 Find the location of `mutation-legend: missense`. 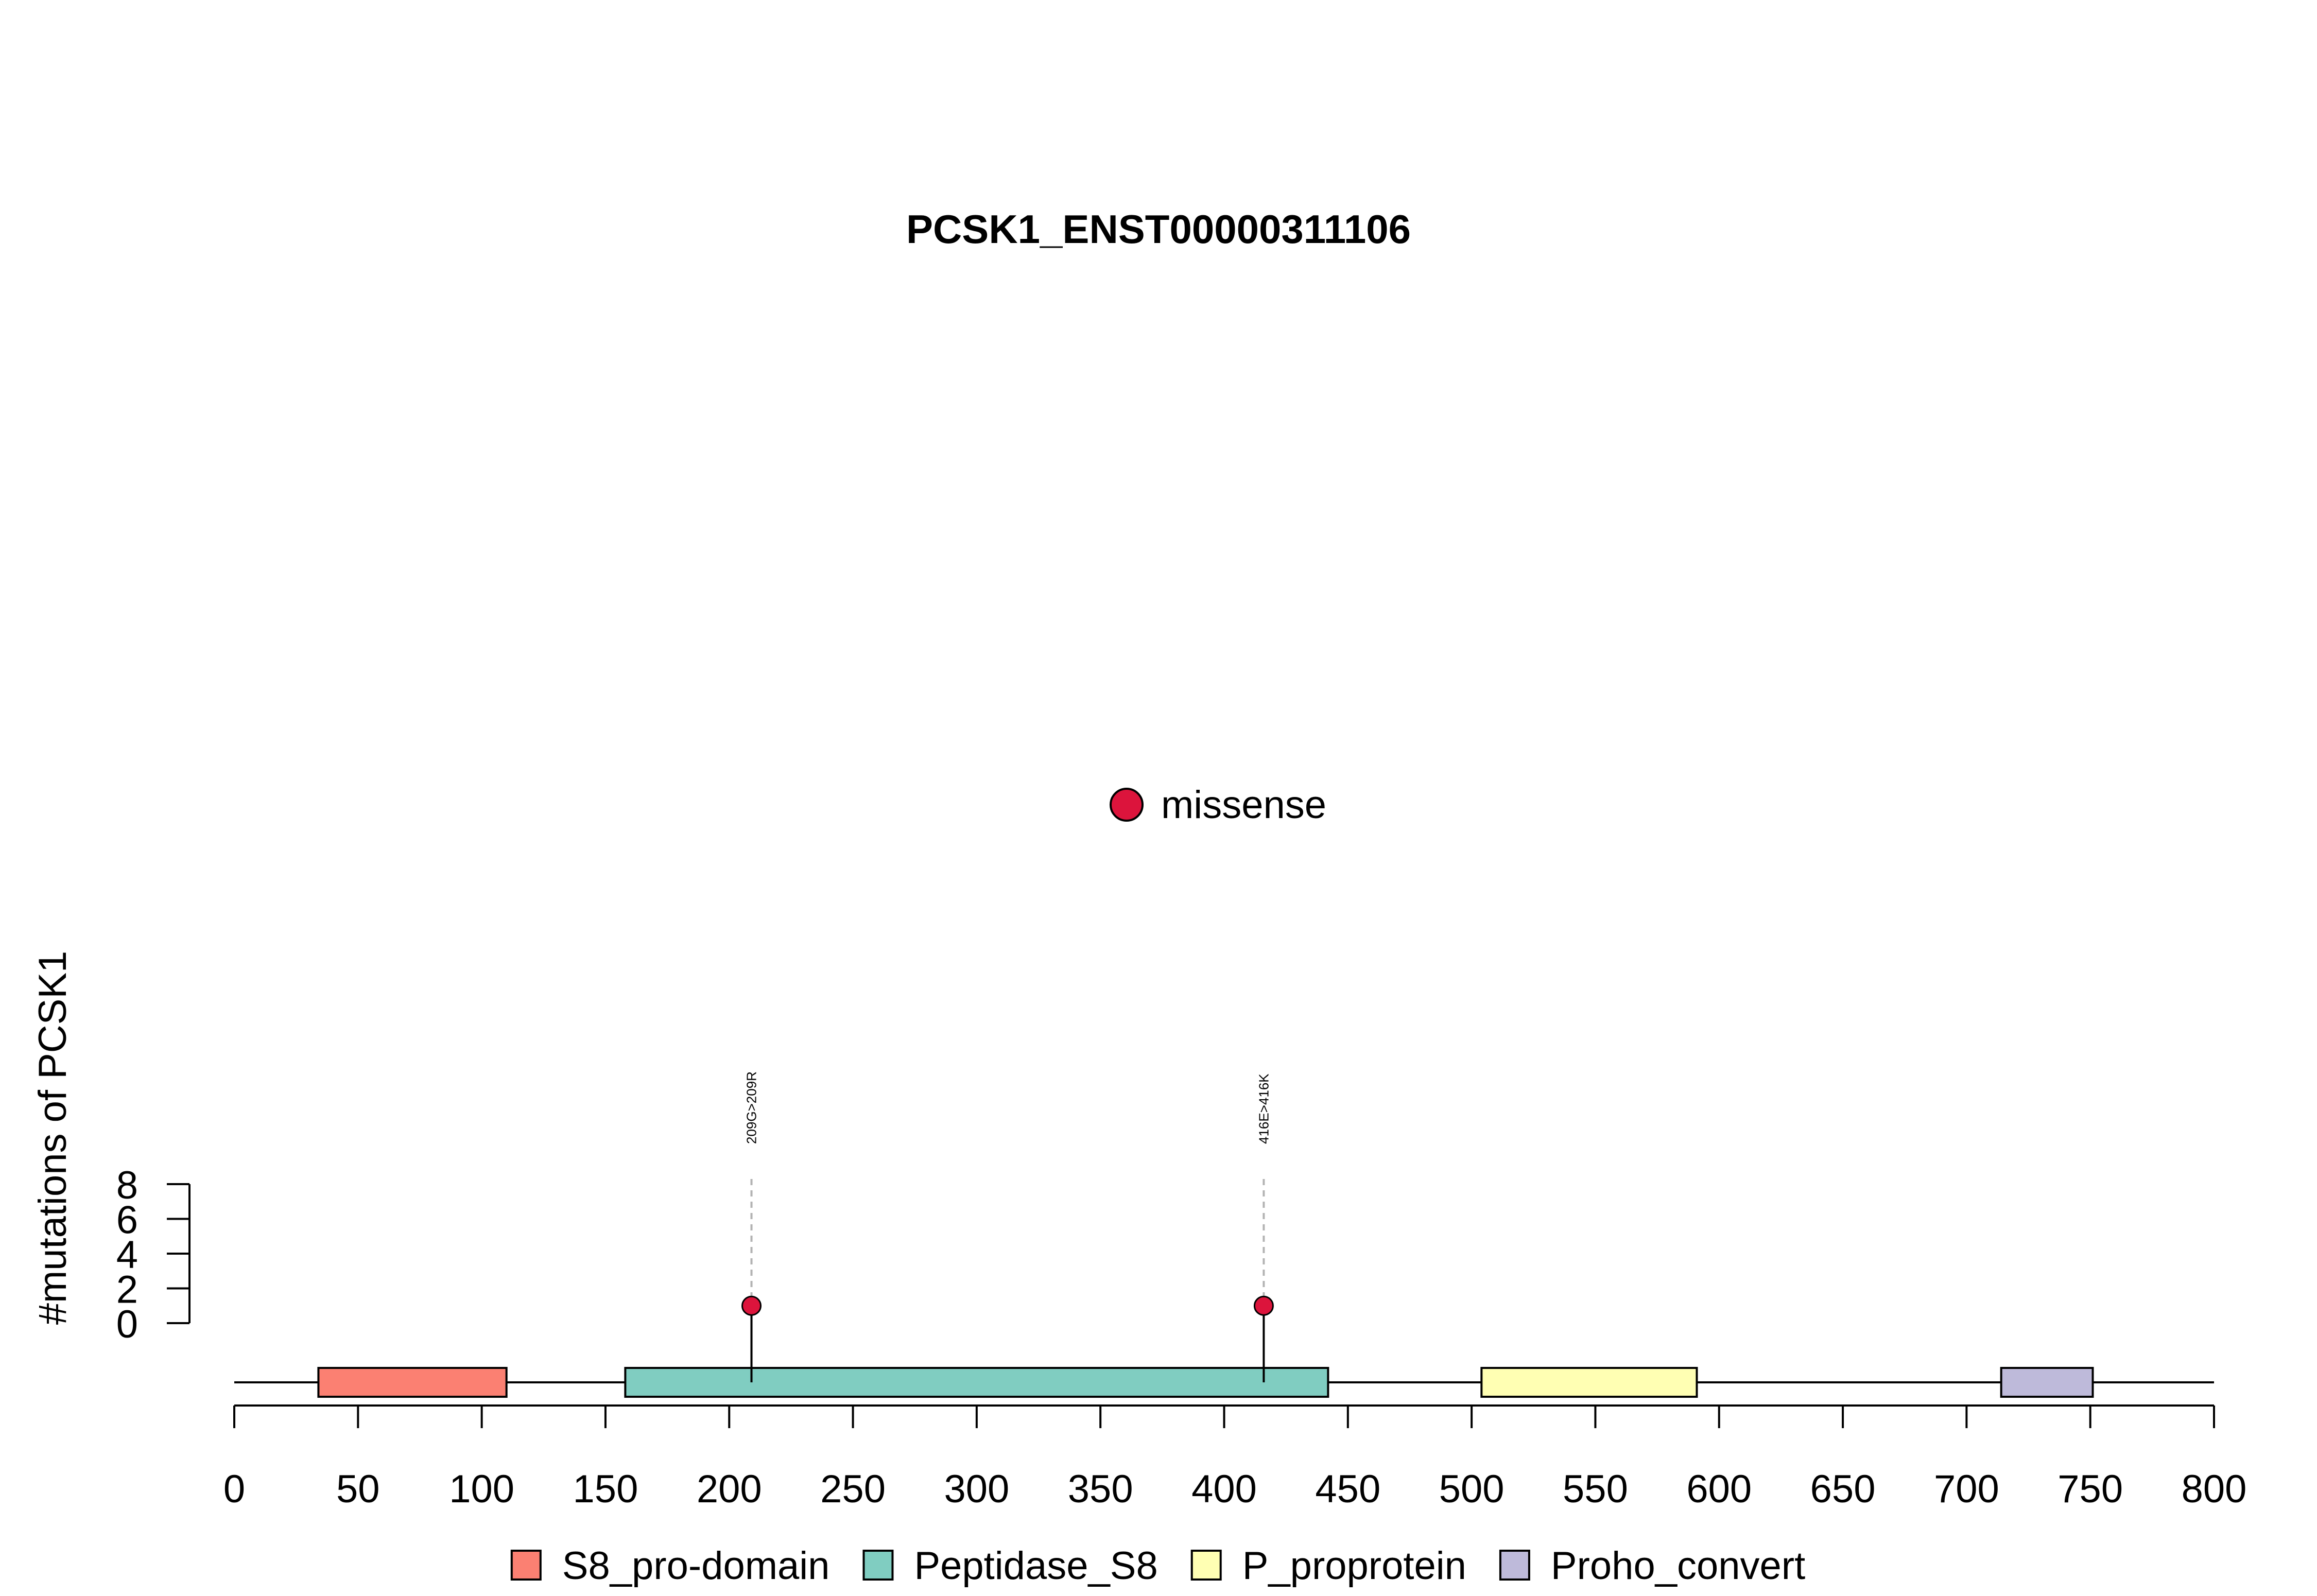

mutation-legend: missense is located at coordinates (1218, 805).